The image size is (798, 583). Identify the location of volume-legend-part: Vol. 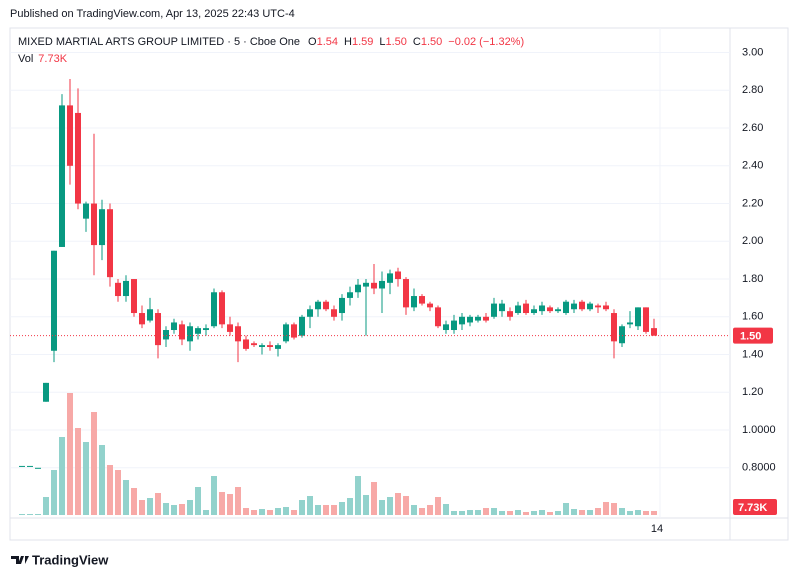
(25, 59).